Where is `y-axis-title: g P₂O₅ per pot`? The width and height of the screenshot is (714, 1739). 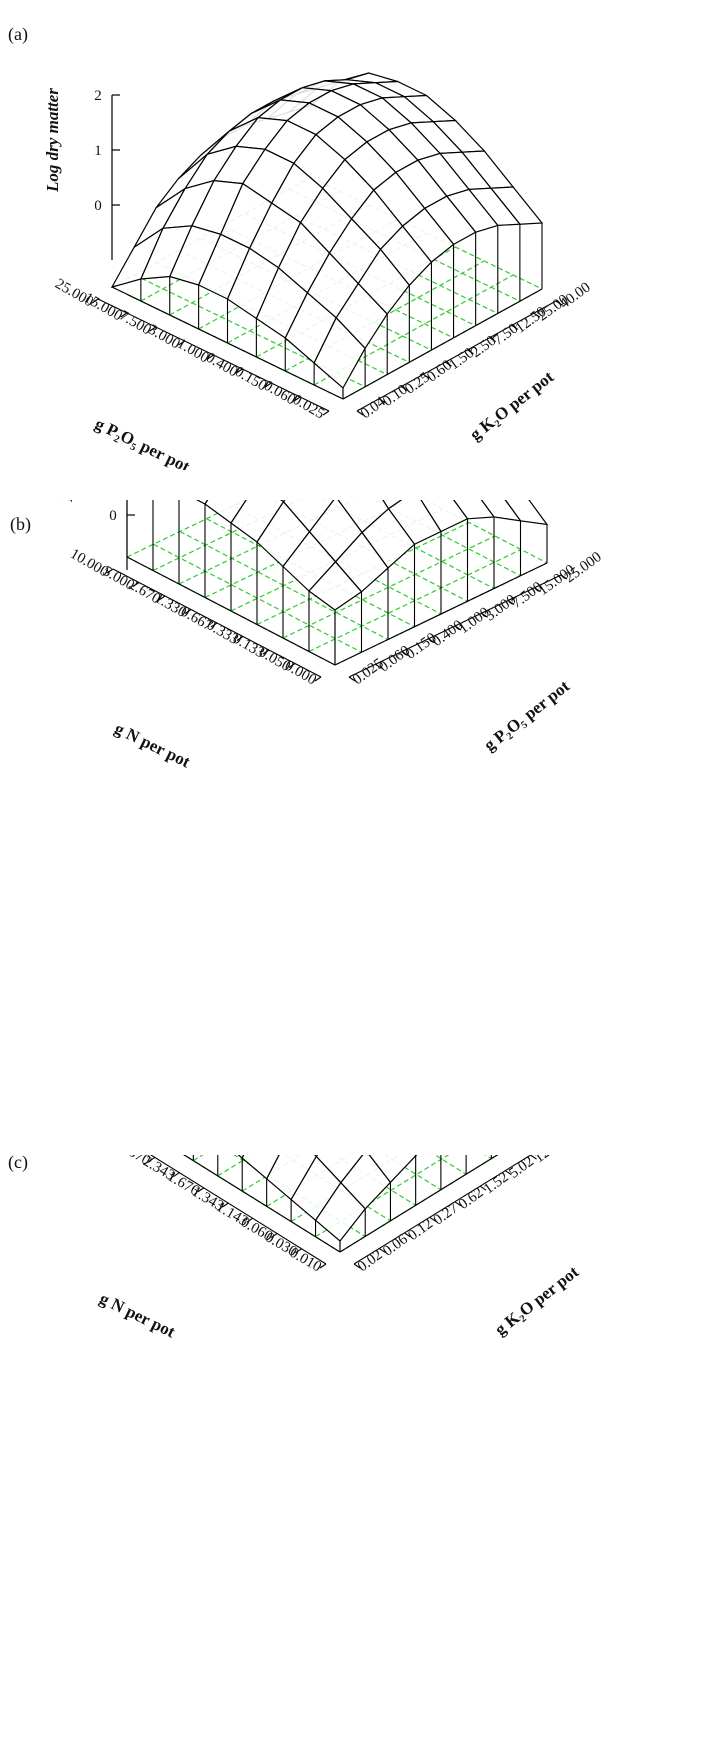
y-axis-title: g P₂O₅ per pot is located at coordinates (526, 715).